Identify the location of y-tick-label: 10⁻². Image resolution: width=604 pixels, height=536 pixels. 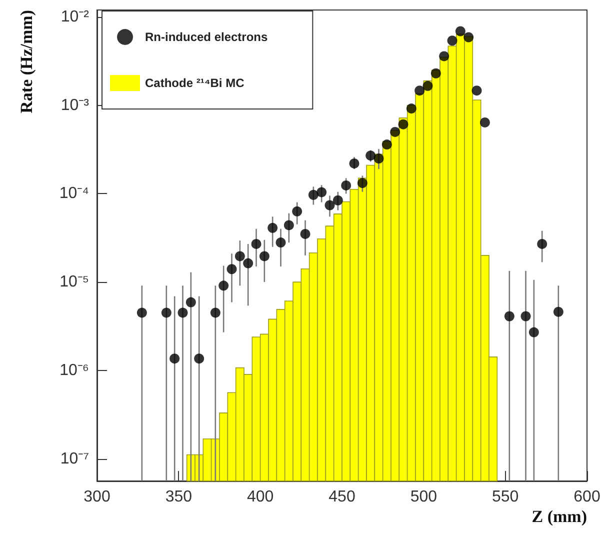
(75, 17).